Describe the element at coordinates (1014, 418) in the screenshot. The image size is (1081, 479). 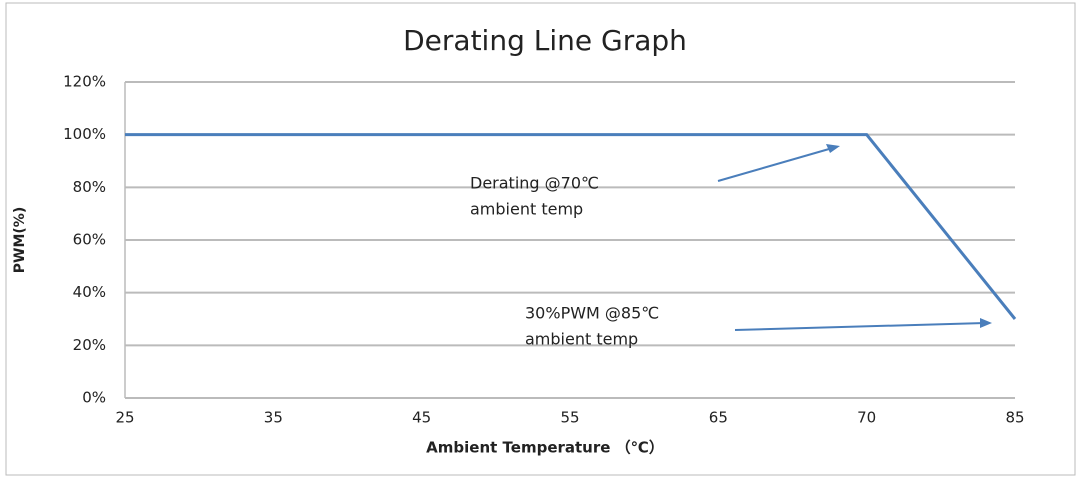
I see `x-tick-label: 85` at that location.